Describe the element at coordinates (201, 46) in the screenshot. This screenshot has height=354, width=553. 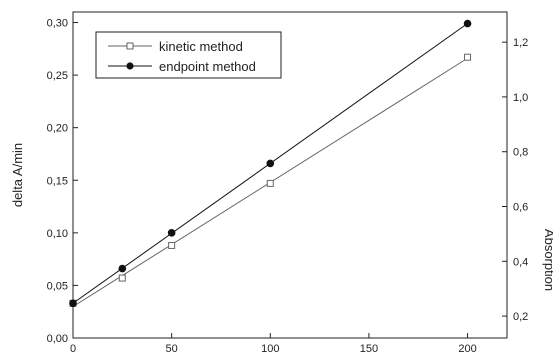
I see `legend-label-kinetic: kinetic method` at that location.